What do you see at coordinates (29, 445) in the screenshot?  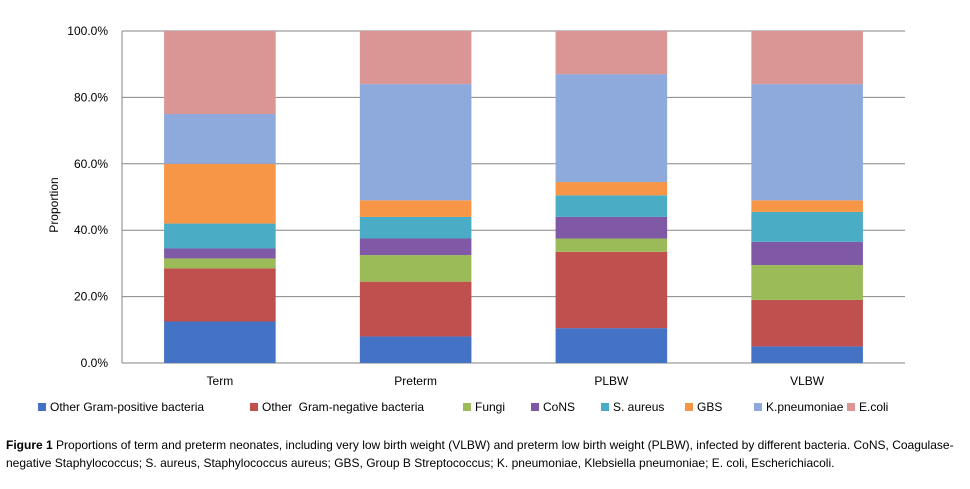 I see `caption-label: Figure 1` at bounding box center [29, 445].